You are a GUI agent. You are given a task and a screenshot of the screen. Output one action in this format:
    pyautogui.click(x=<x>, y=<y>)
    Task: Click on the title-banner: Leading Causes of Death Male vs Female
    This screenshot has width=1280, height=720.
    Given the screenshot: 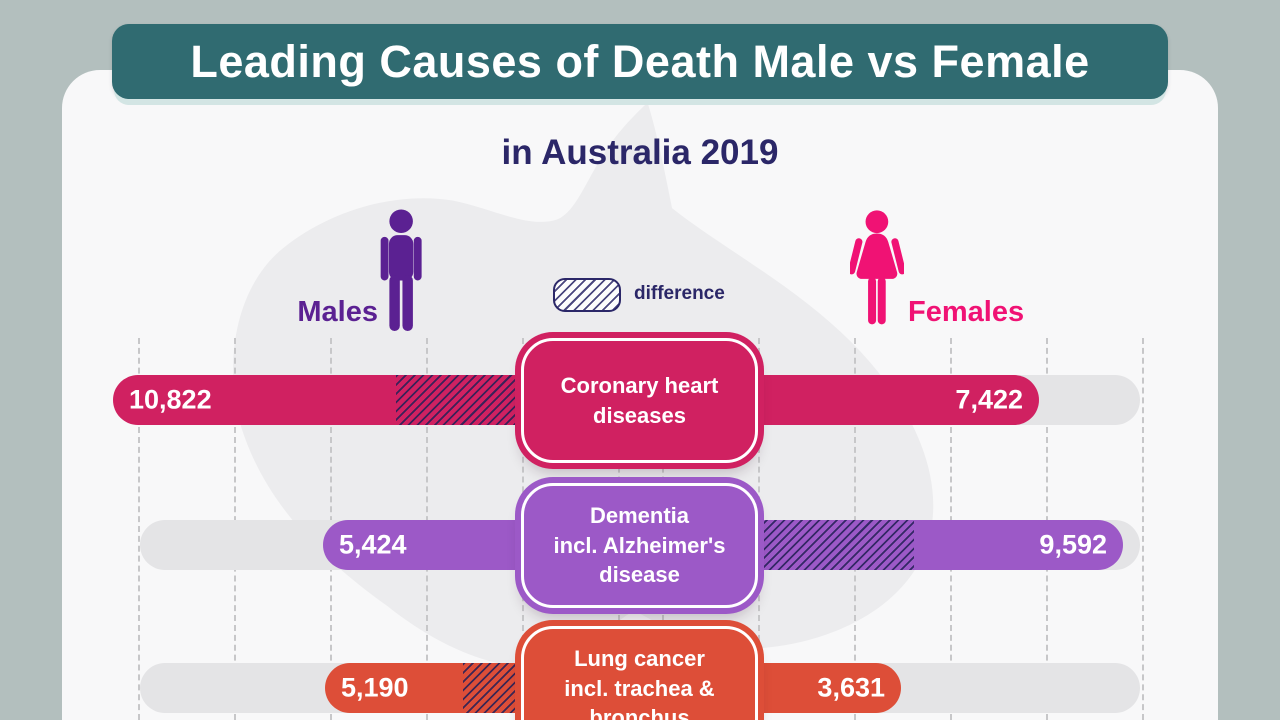 What is the action you would take?
    pyautogui.click(x=640, y=61)
    